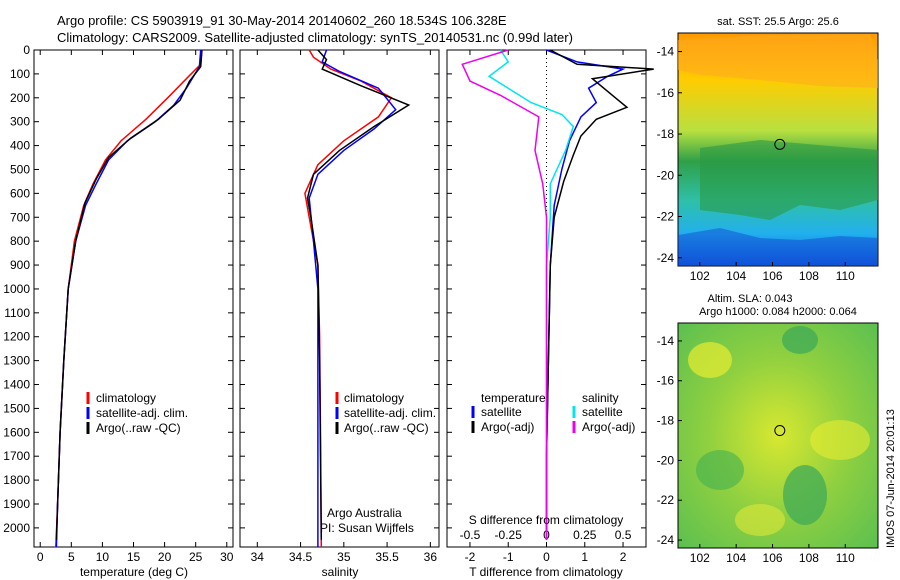 Image resolution: width=900 pixels, height=580 pixels. What do you see at coordinates (16, 289) in the screenshot?
I see `y-tick-label: 1000` at bounding box center [16, 289].